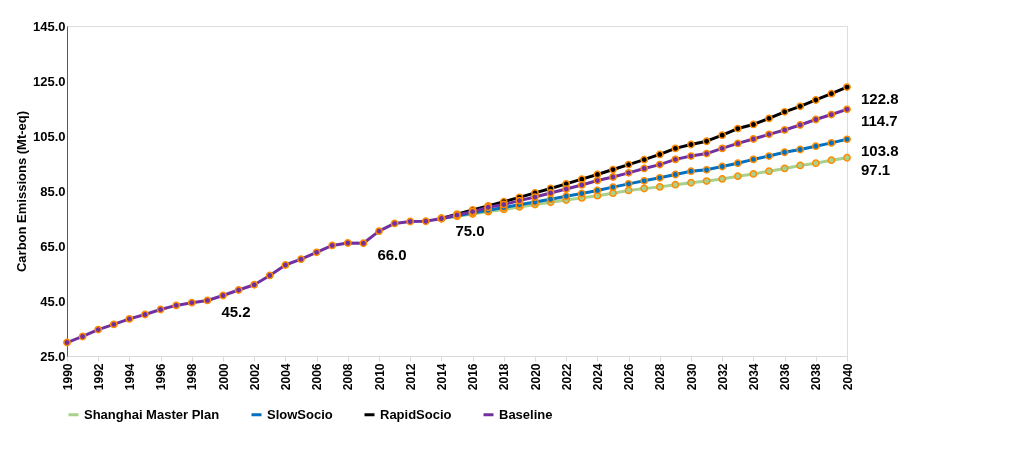 The image size is (1027, 468). Describe the element at coordinates (470, 230) in the screenshot. I see `annotation: 75.0` at that location.